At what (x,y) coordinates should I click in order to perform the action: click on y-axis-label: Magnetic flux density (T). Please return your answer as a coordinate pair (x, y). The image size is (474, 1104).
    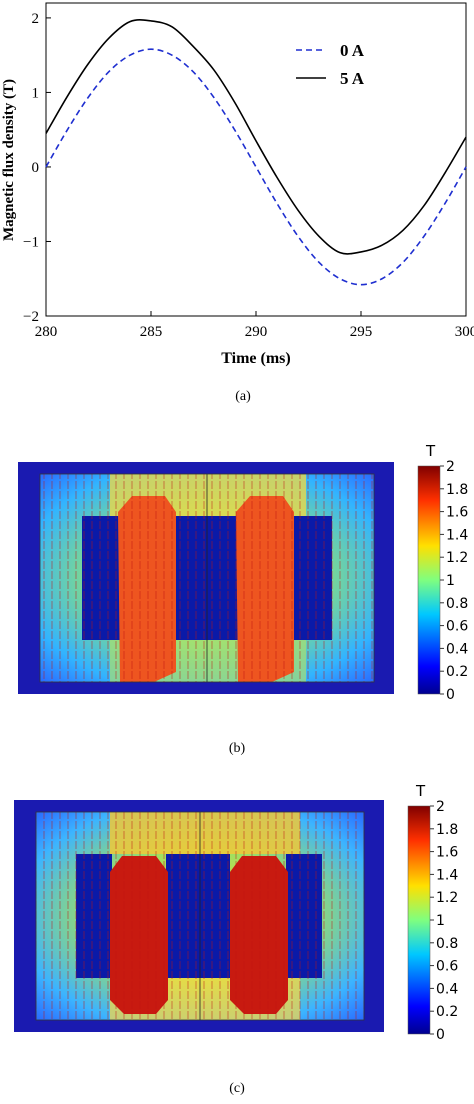
    Looking at the image, I should click on (9, 160).